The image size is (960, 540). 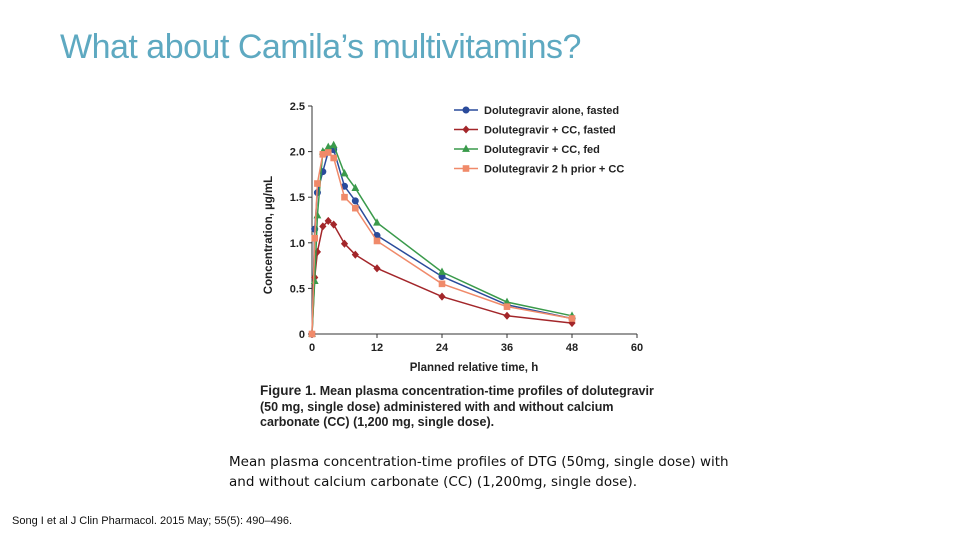 I want to click on x-tick-label: 36, so click(x=507, y=348).